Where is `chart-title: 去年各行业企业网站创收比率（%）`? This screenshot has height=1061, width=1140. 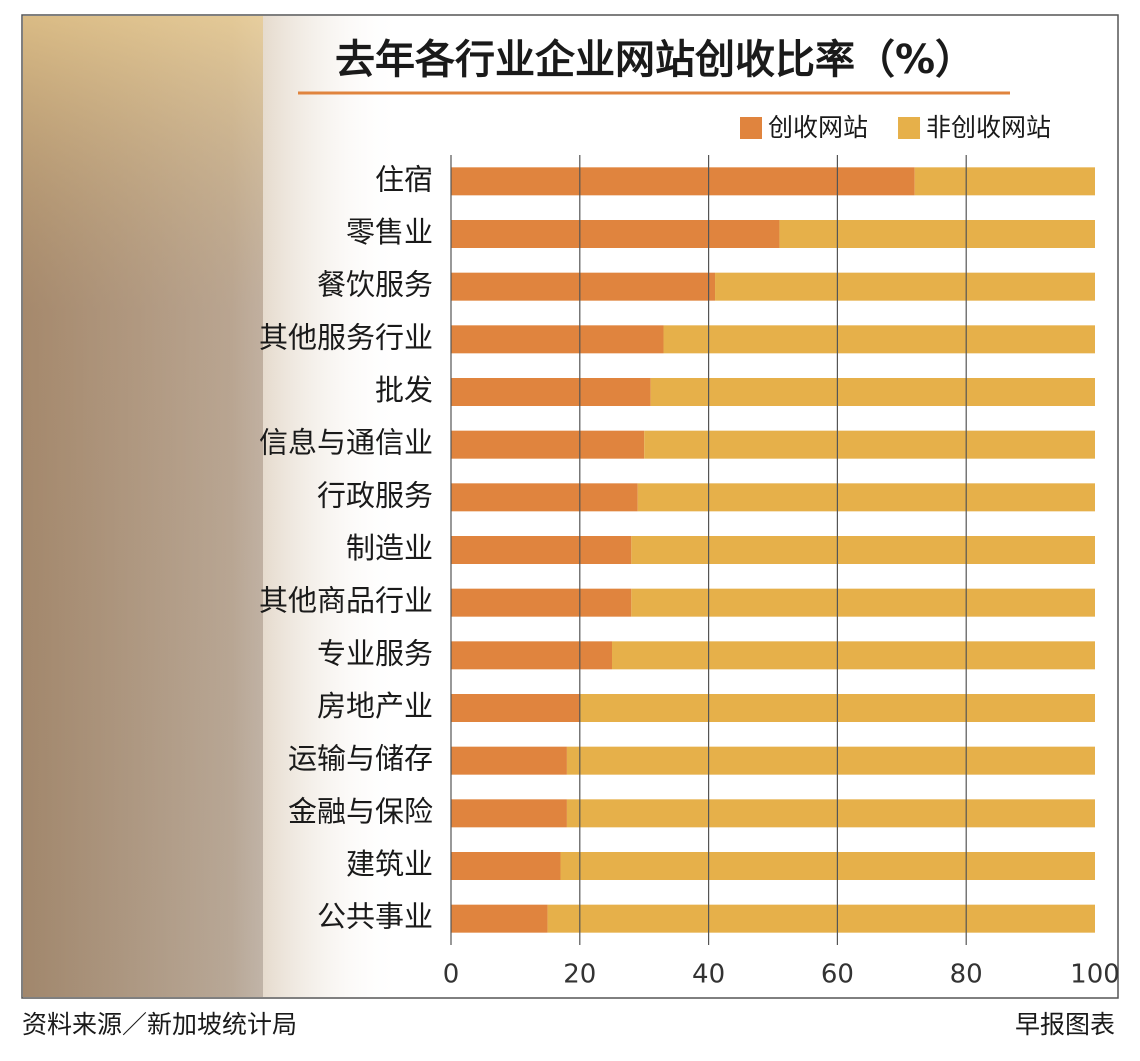 chart-title: 去年各行业企业网站创收比率（%） is located at coordinates (655, 60).